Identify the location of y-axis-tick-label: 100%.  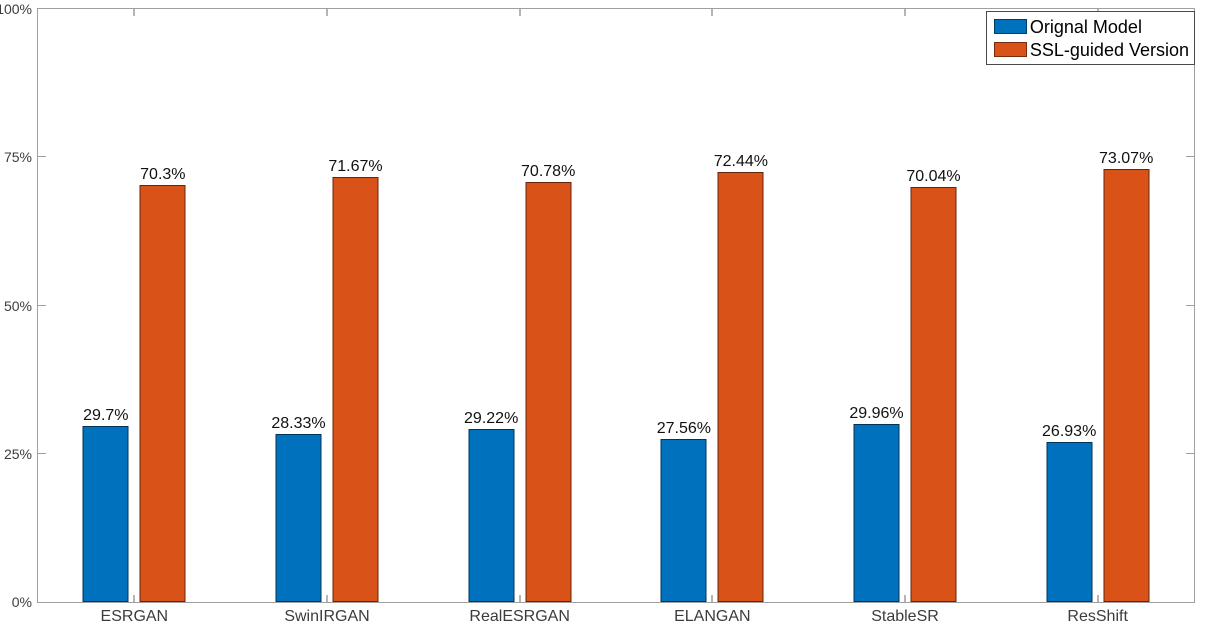
(16, 9).